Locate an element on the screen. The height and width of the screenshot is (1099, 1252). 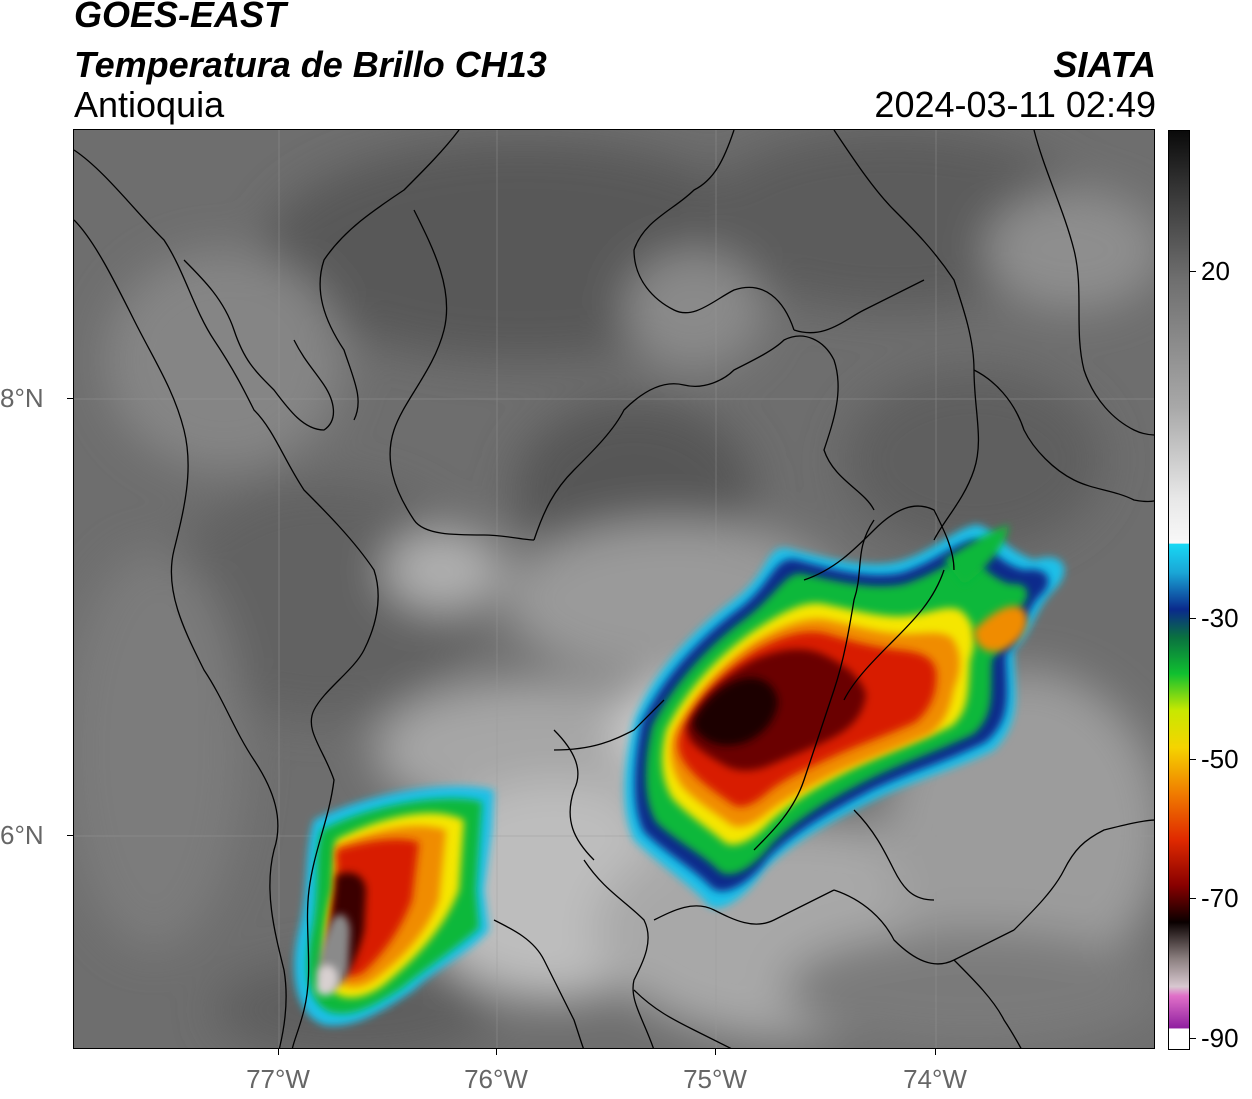
colorbar-label: 20 is located at coordinates (1215, 271).